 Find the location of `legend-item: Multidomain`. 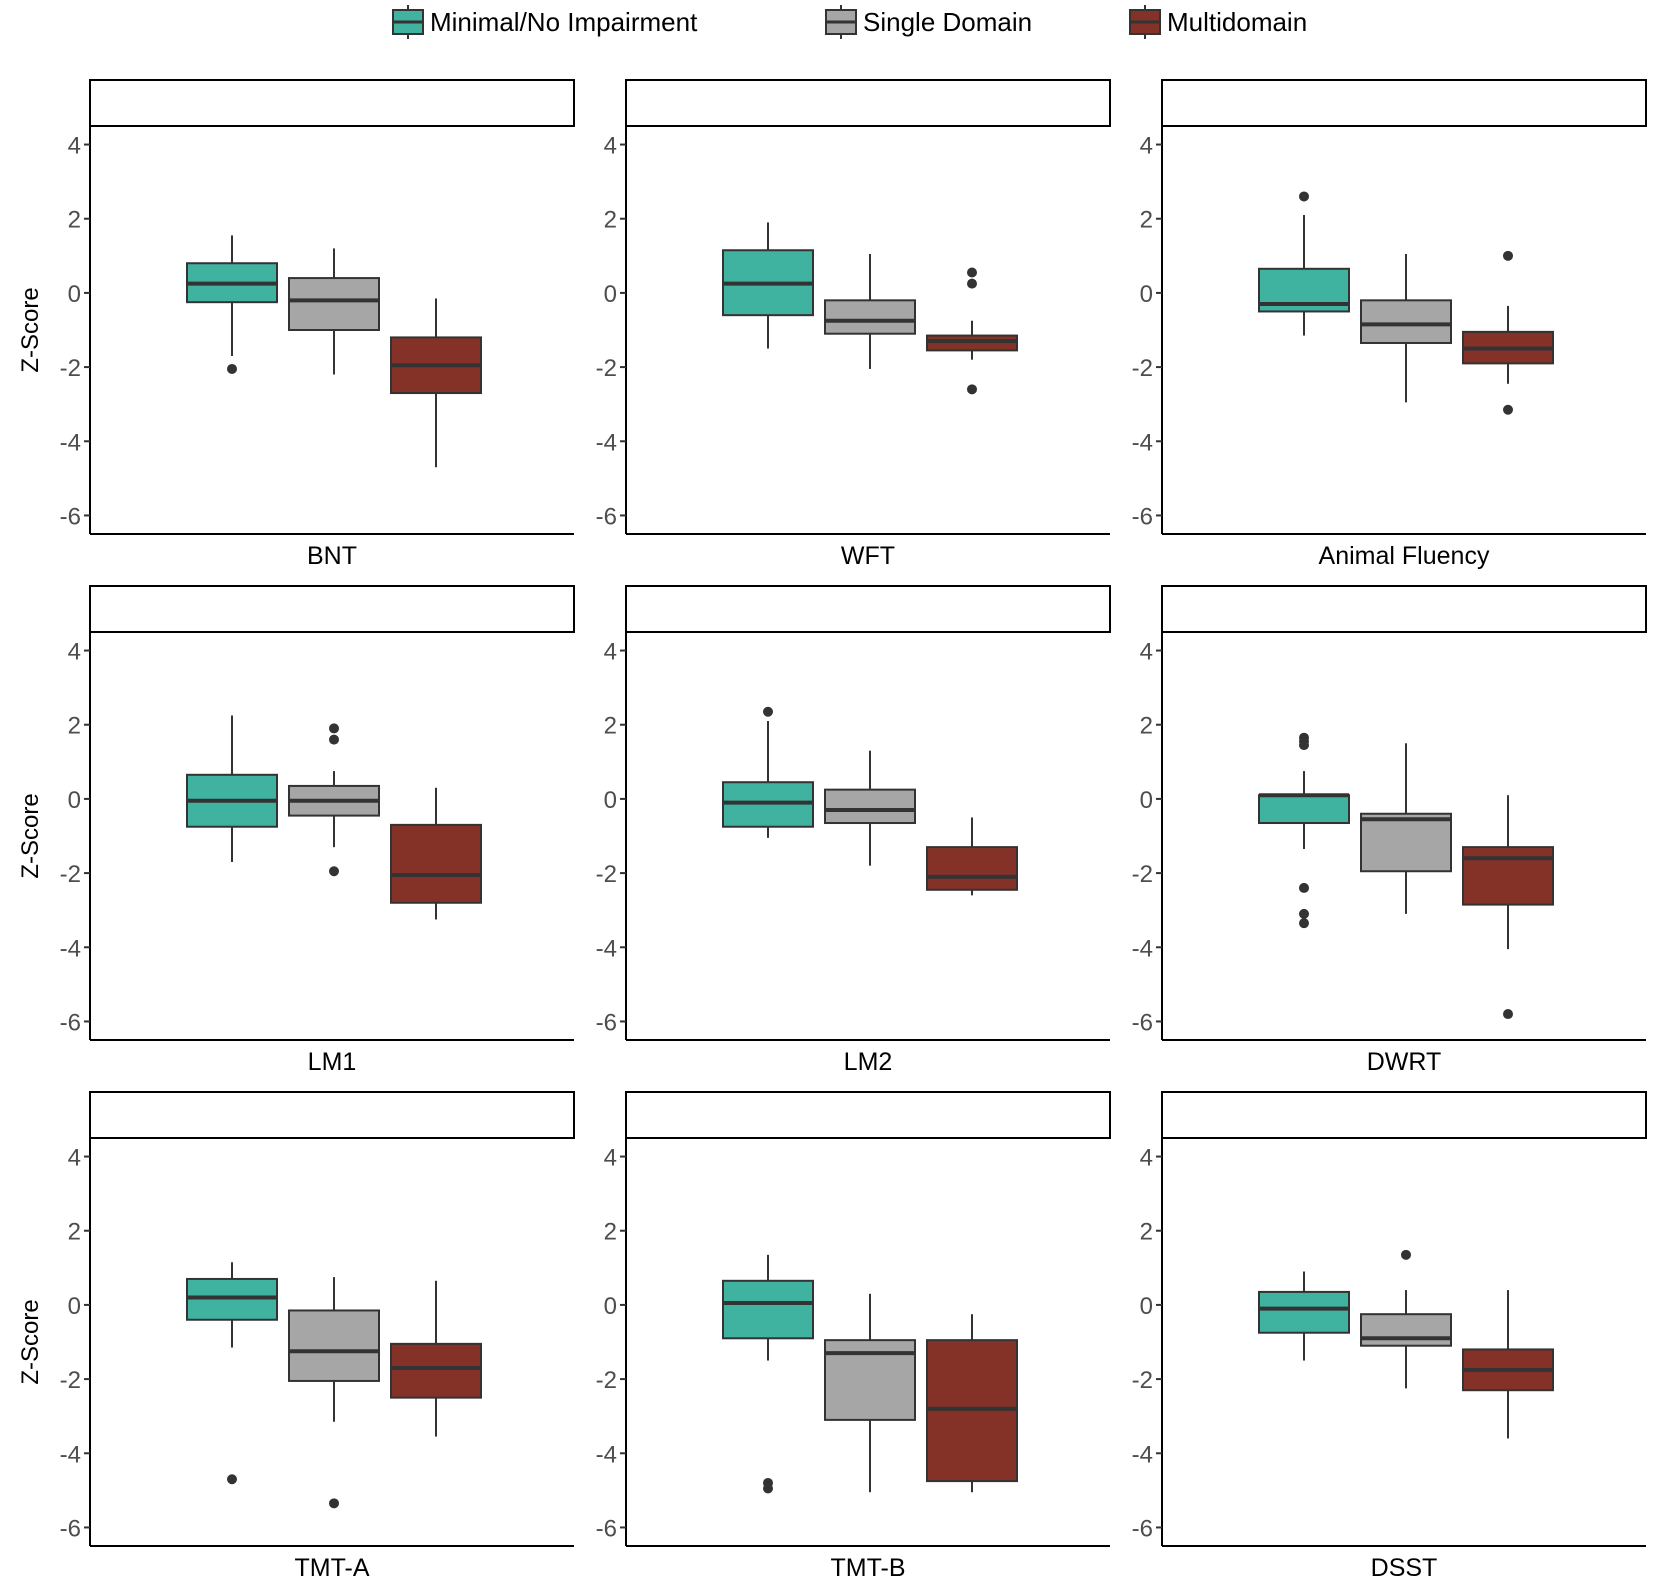

legend-item: Multidomain is located at coordinates (1218, 22).